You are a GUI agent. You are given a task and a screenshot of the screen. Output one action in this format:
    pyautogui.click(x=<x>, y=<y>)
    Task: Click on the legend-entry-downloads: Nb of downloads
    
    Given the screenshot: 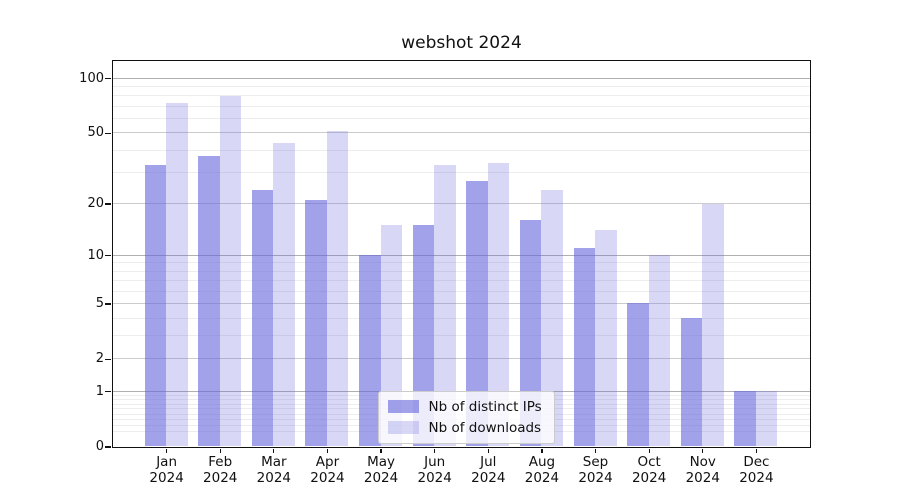 What is the action you would take?
    pyautogui.click(x=464, y=427)
    